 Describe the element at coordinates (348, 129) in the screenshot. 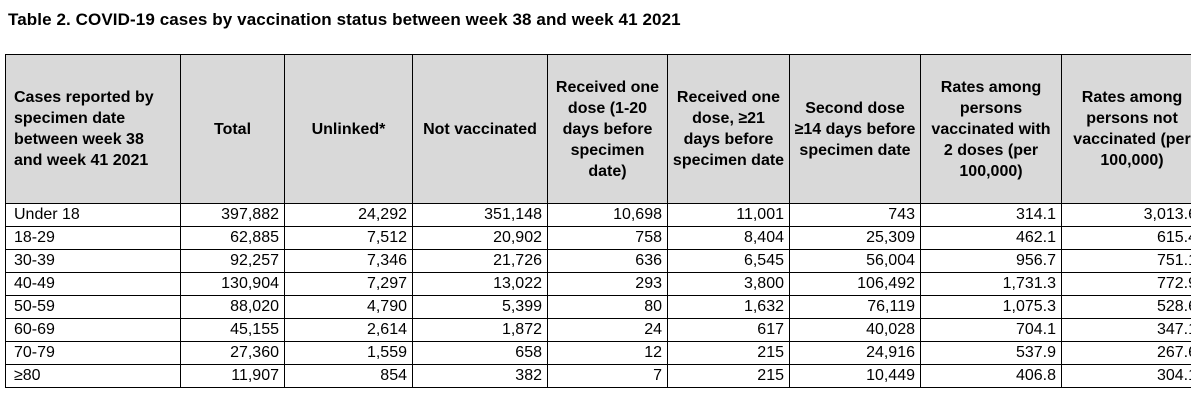

I see `column-header-unlinked: Unlinked*` at that location.